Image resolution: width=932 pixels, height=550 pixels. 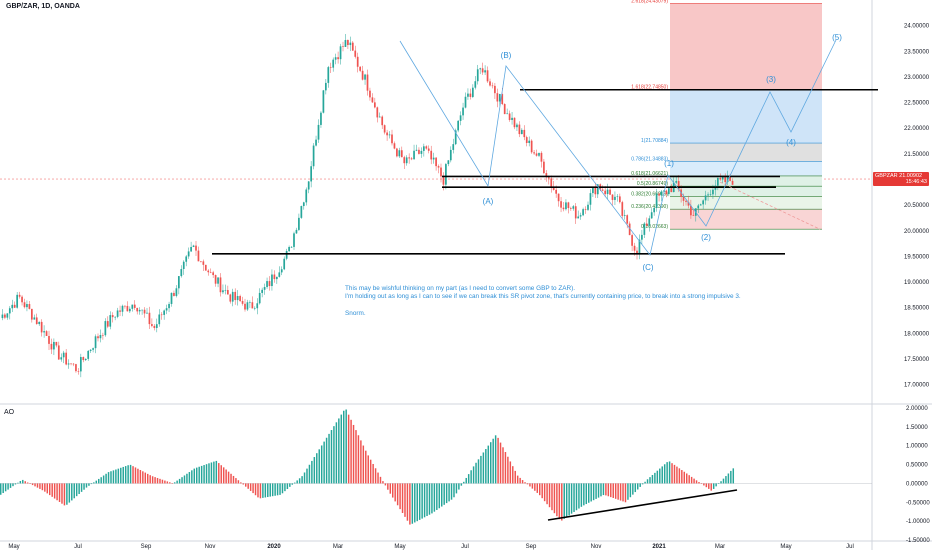 What do you see at coordinates (746, 152) in the screenshot?
I see `fib-zone` at bounding box center [746, 152].